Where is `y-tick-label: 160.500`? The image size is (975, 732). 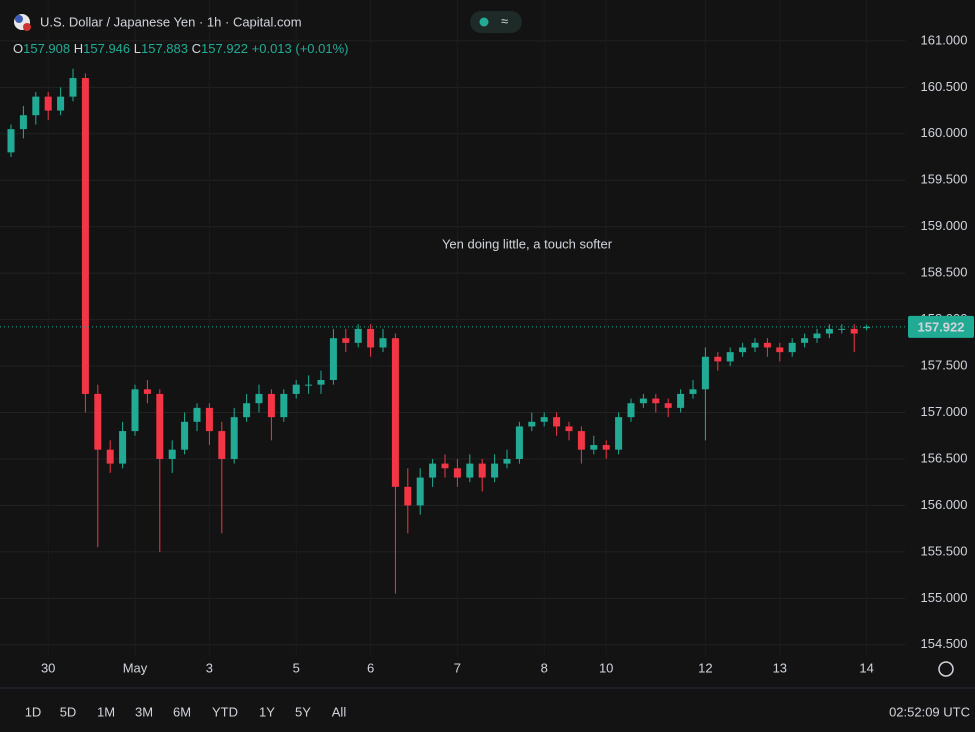 y-tick-label: 160.500 is located at coordinates (944, 86).